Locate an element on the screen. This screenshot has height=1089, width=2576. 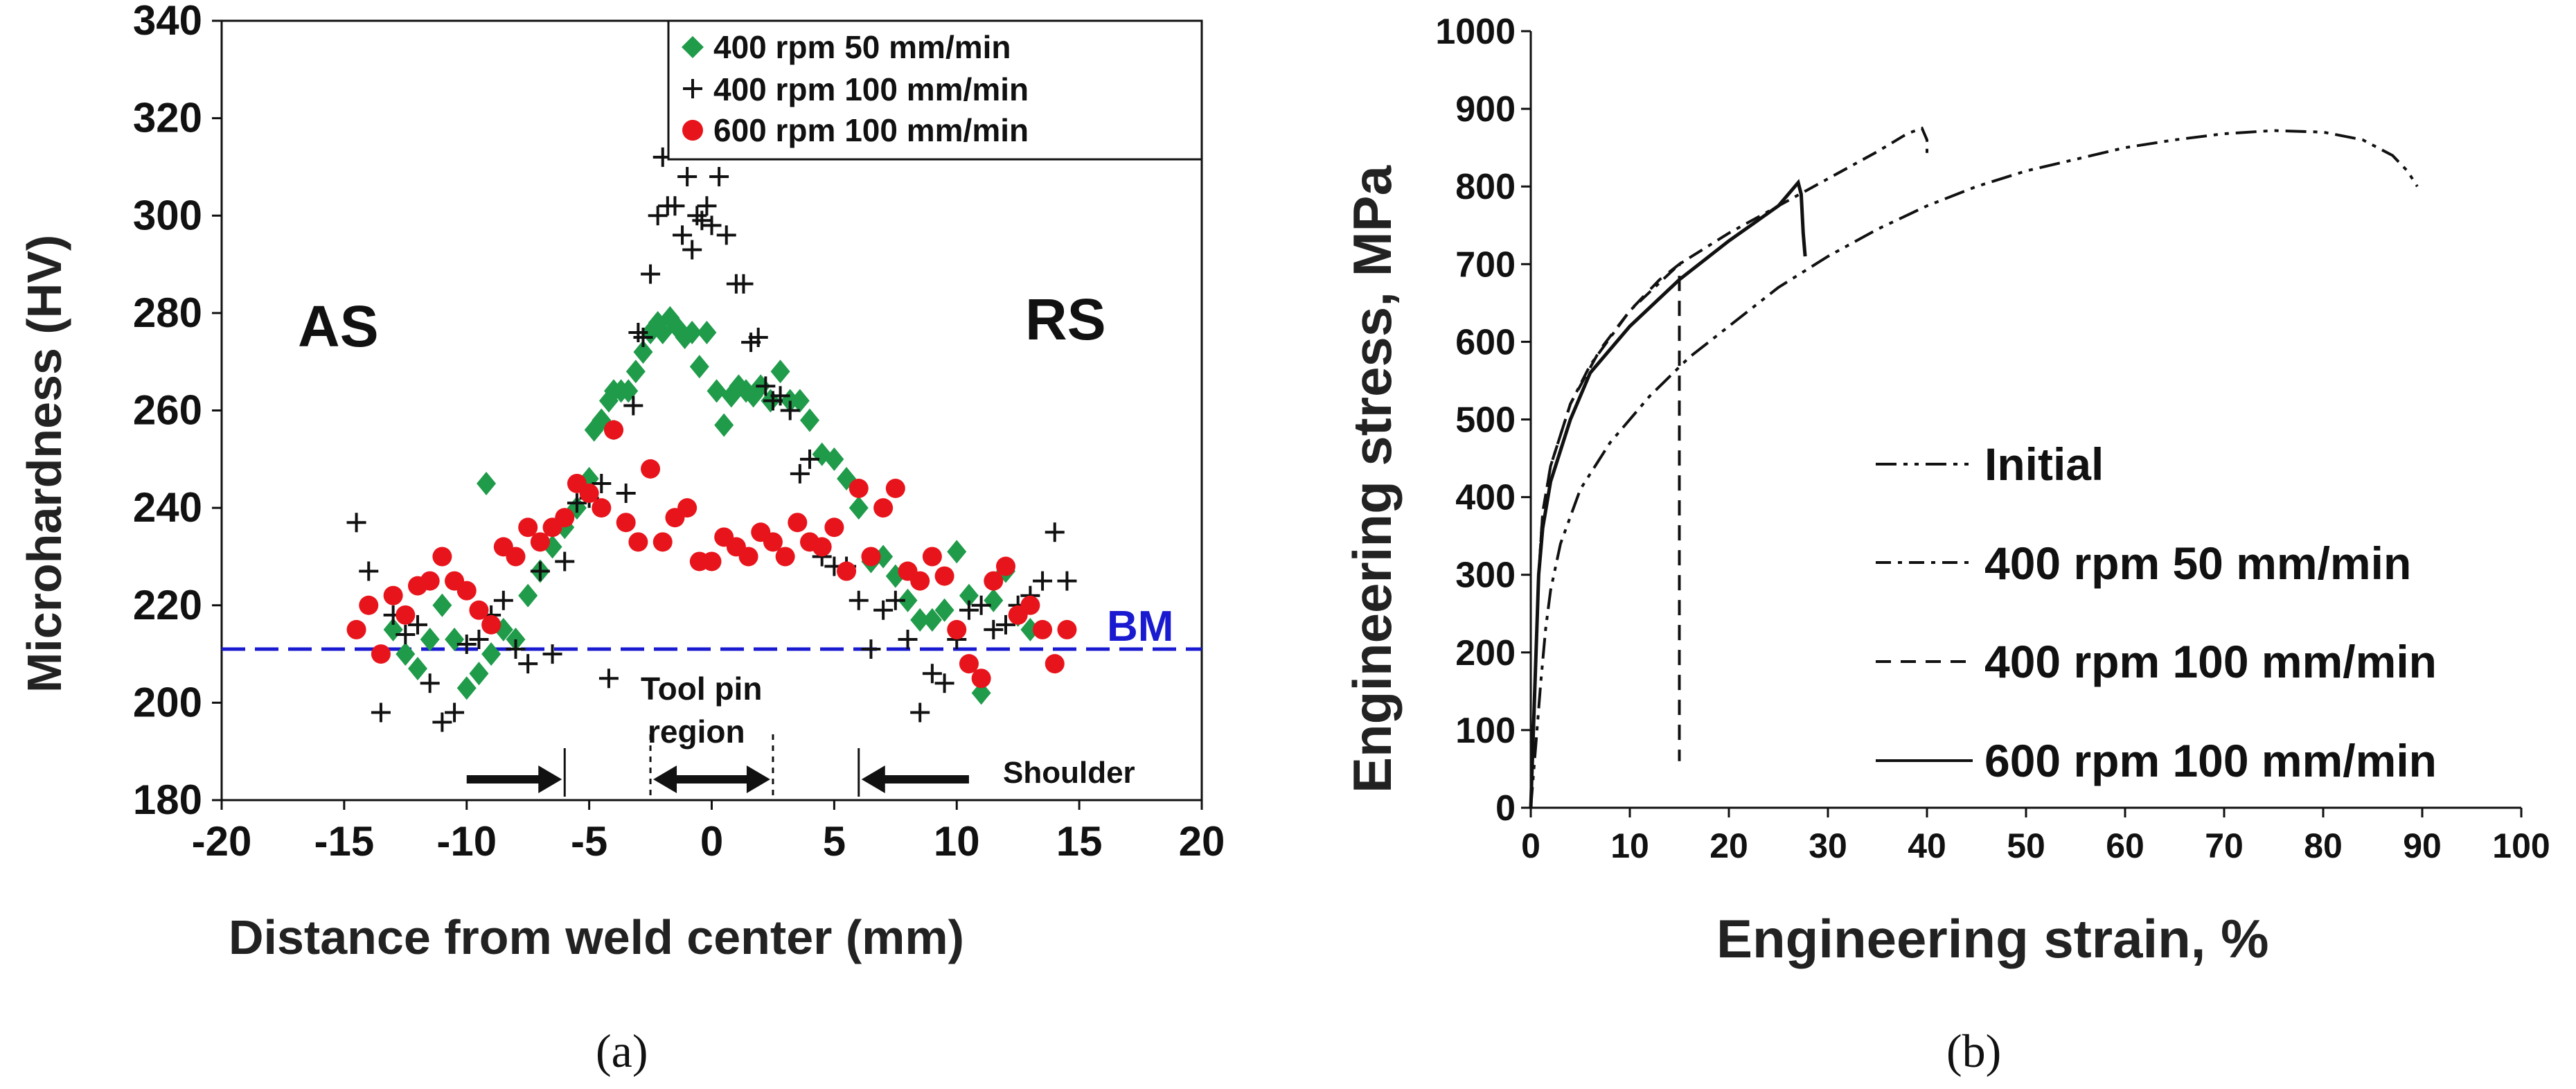
b-y-tick-label: 800 is located at coordinates (1485, 187).